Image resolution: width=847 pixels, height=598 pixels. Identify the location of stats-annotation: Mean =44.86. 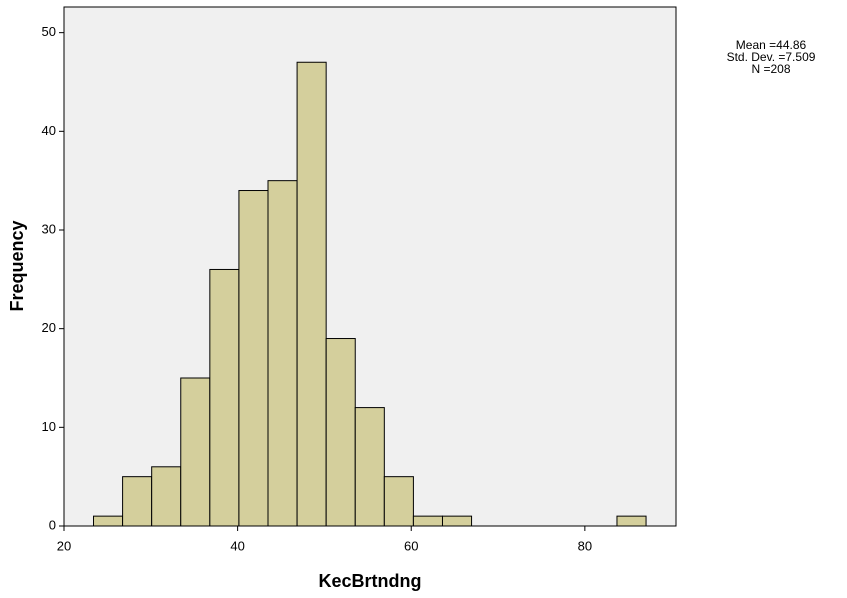
(771, 45).